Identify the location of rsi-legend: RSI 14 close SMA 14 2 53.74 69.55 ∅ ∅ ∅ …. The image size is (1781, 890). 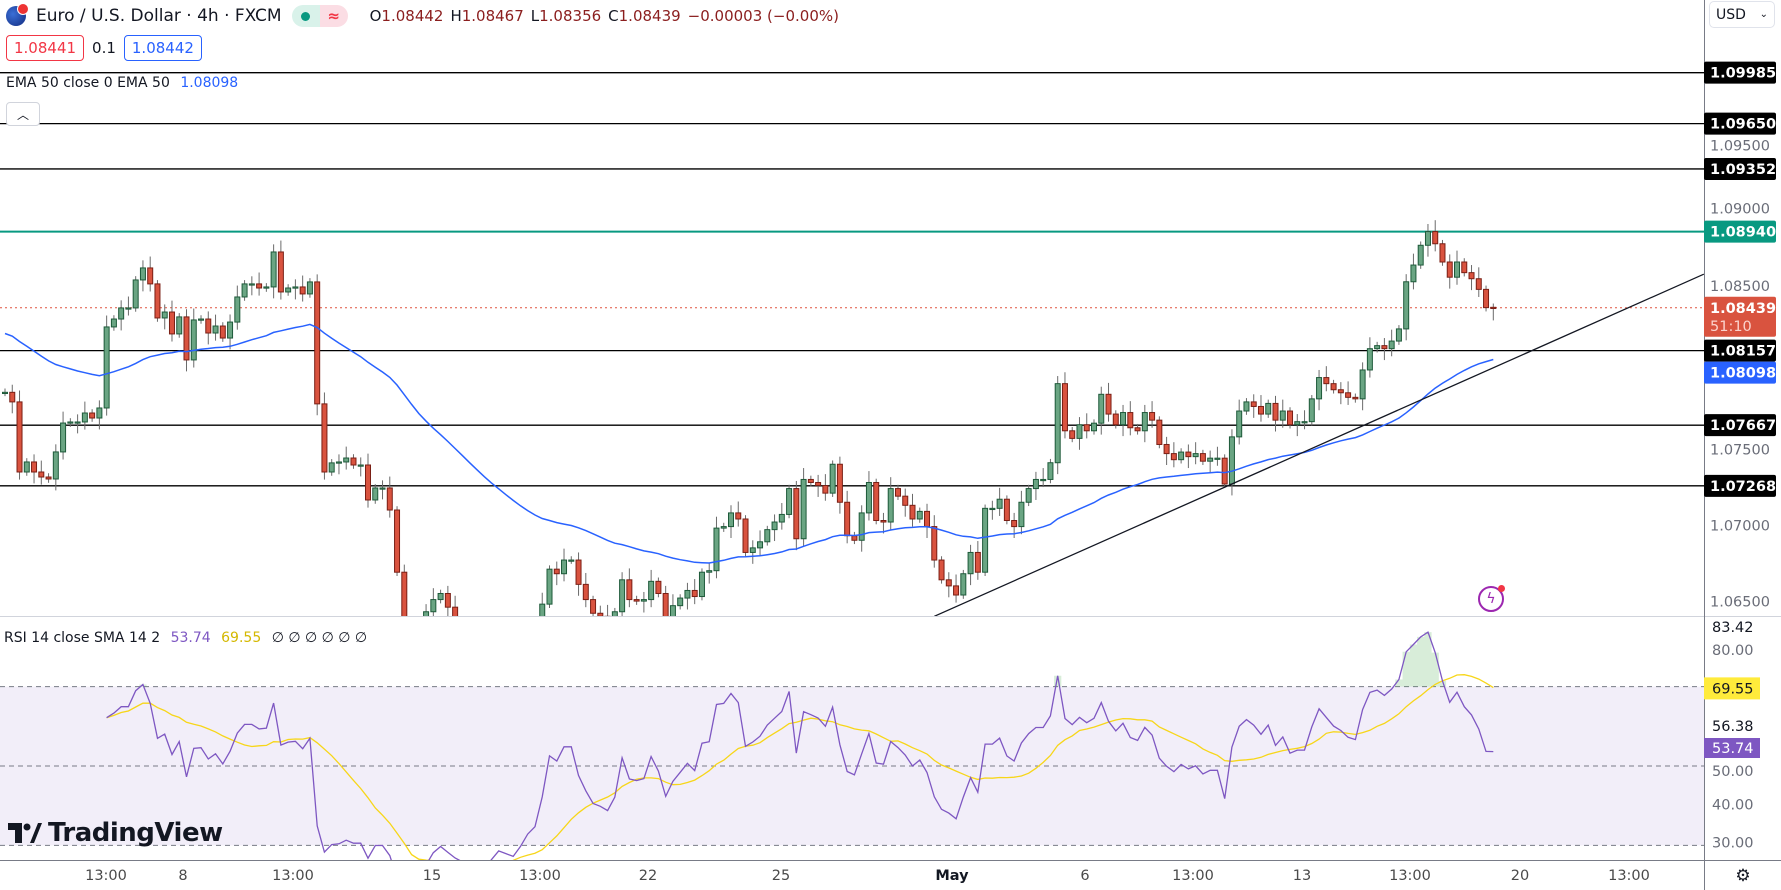
(185, 638).